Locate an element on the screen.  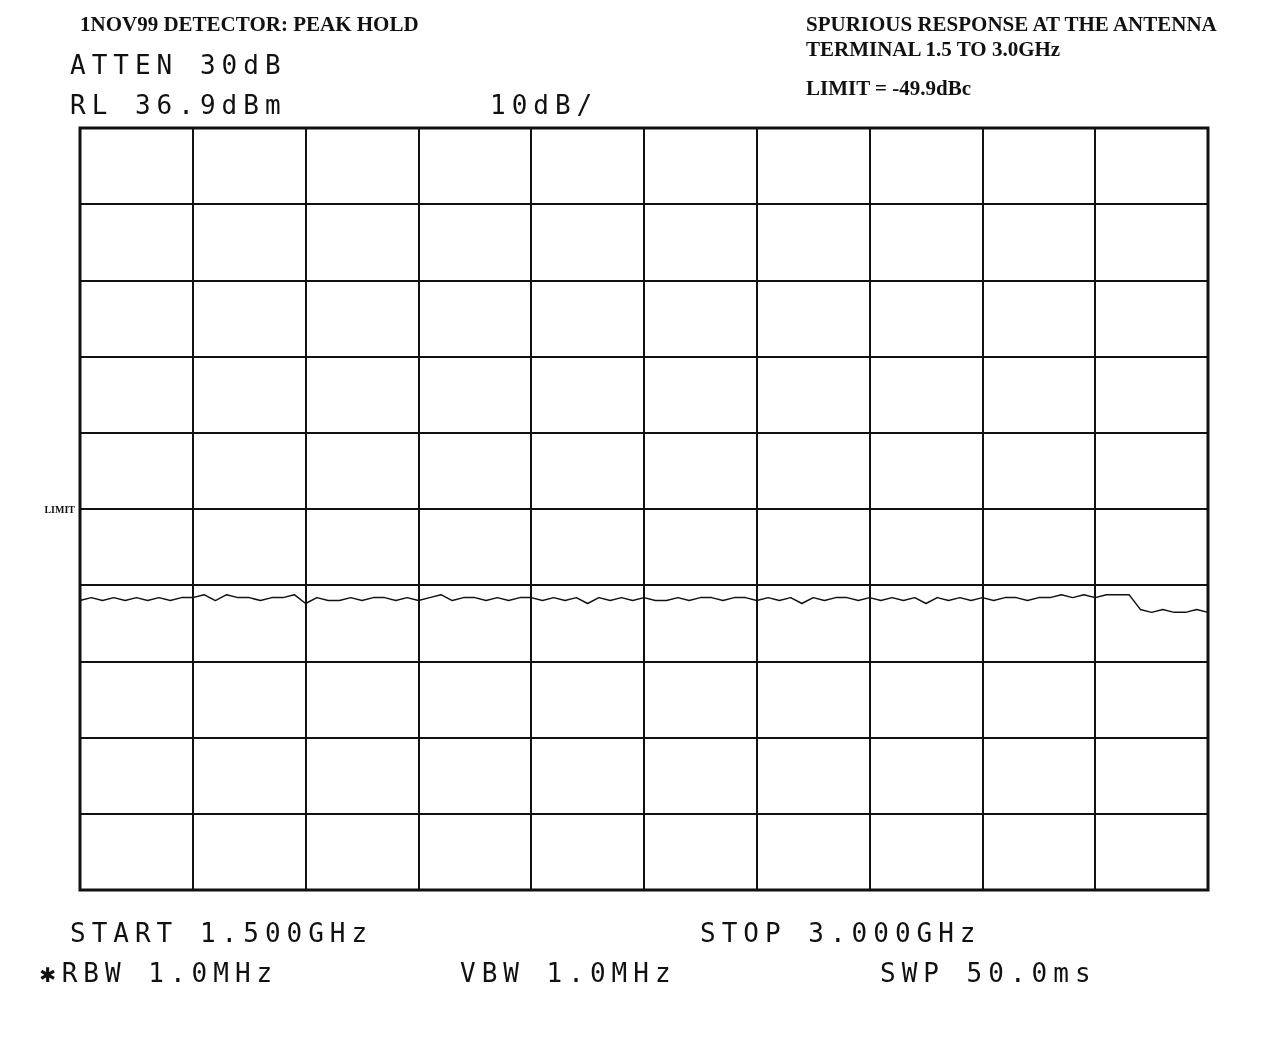
text: VBW 1.0MHz is located at coordinates (568, 973).